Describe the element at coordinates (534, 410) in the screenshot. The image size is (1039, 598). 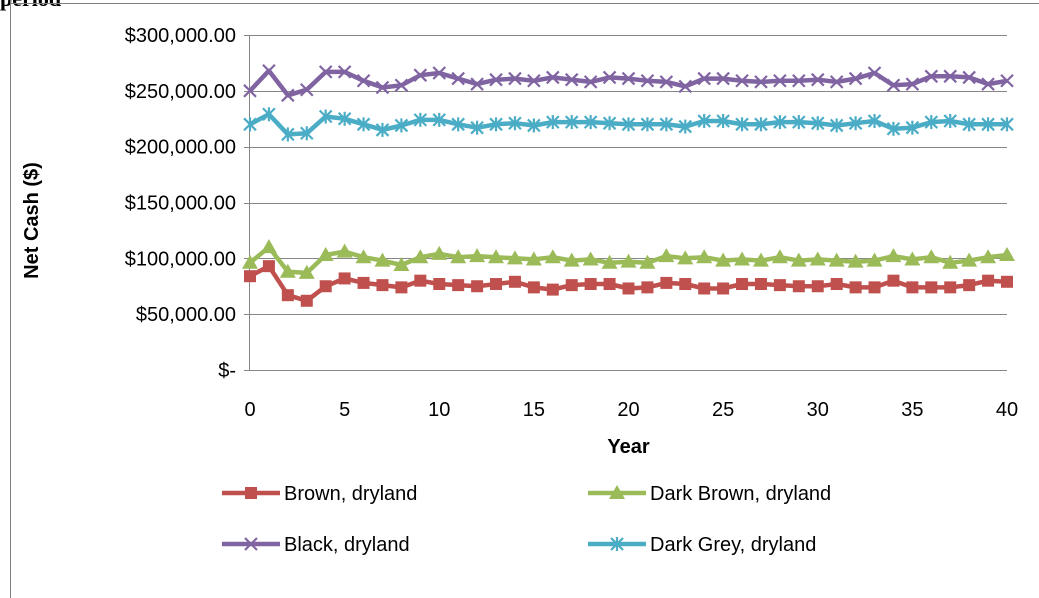
I see `x-tick-label-3: 15` at that location.